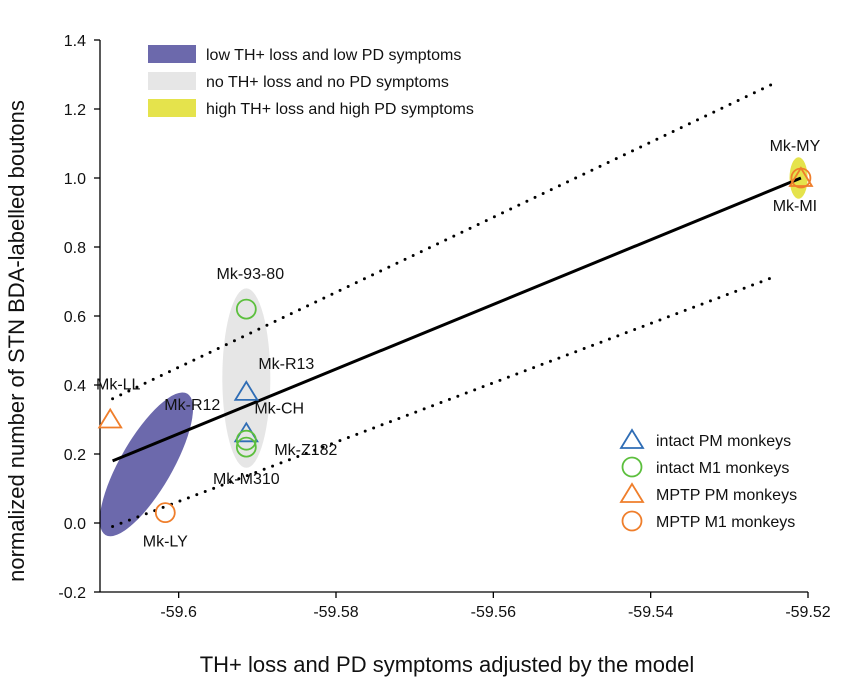 The image size is (850, 684). I want to click on point-label-mk-my: Mk-MY, so click(795, 146).